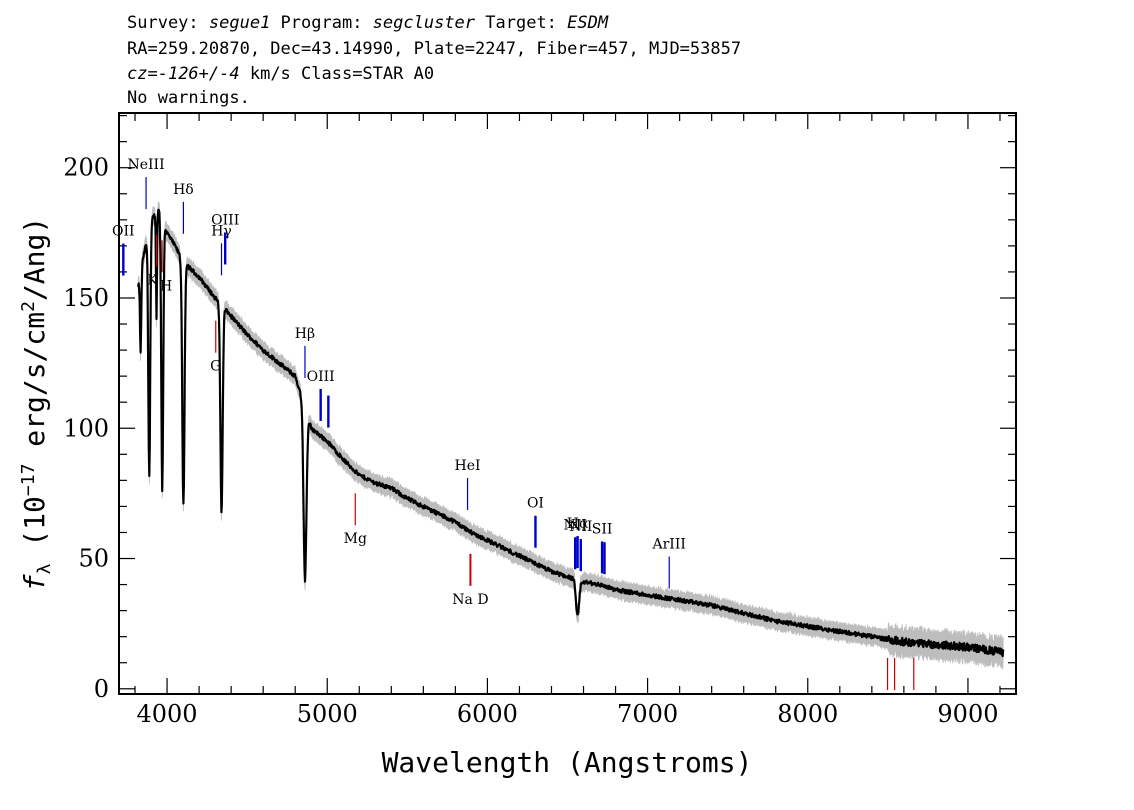  I want to click on emission-line-label: HeI, so click(468, 466).